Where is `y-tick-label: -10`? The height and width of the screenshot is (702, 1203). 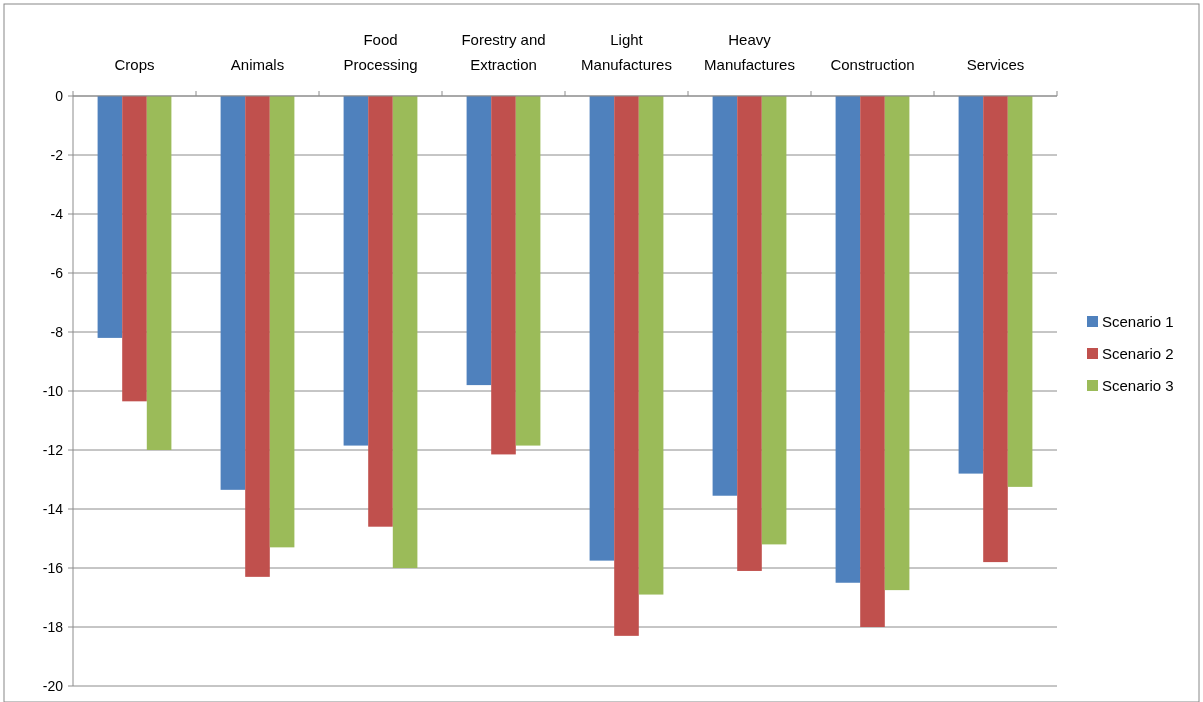 y-tick-label: -10 is located at coordinates (53, 390).